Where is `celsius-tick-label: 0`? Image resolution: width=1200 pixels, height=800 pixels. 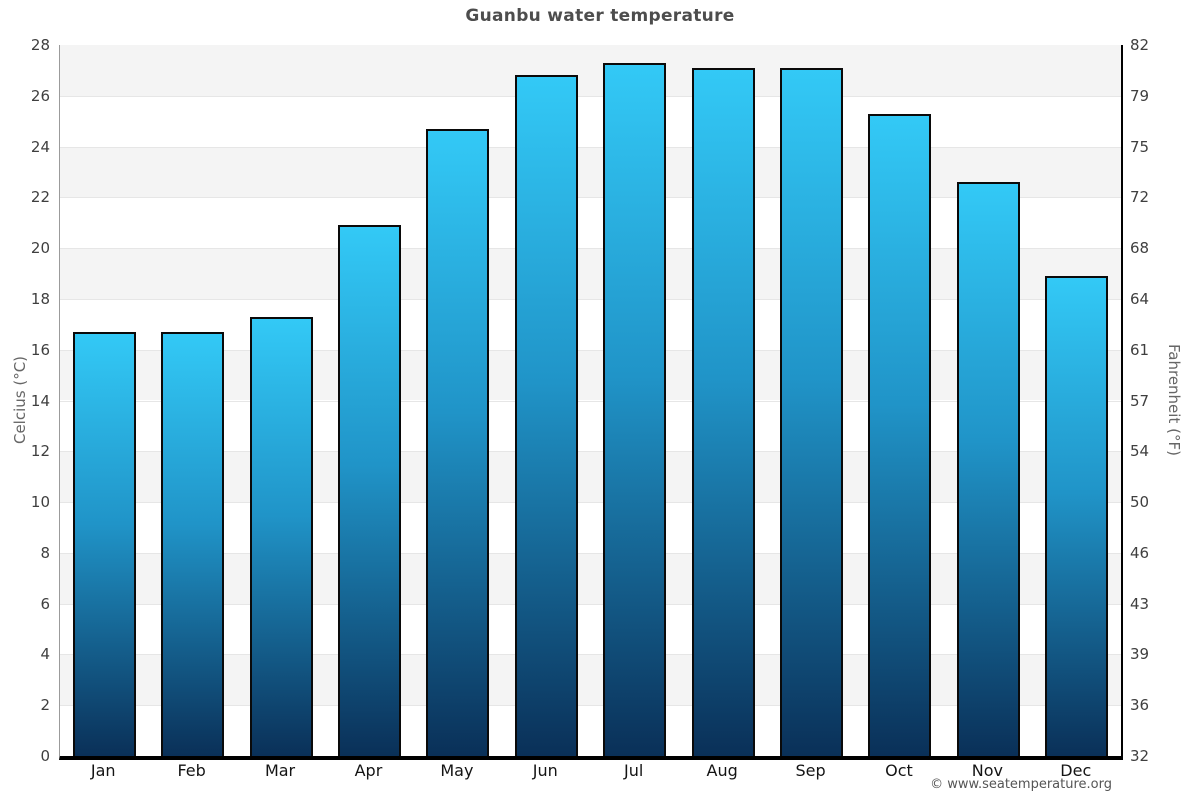
celsius-tick-label: 0 is located at coordinates (45, 756).